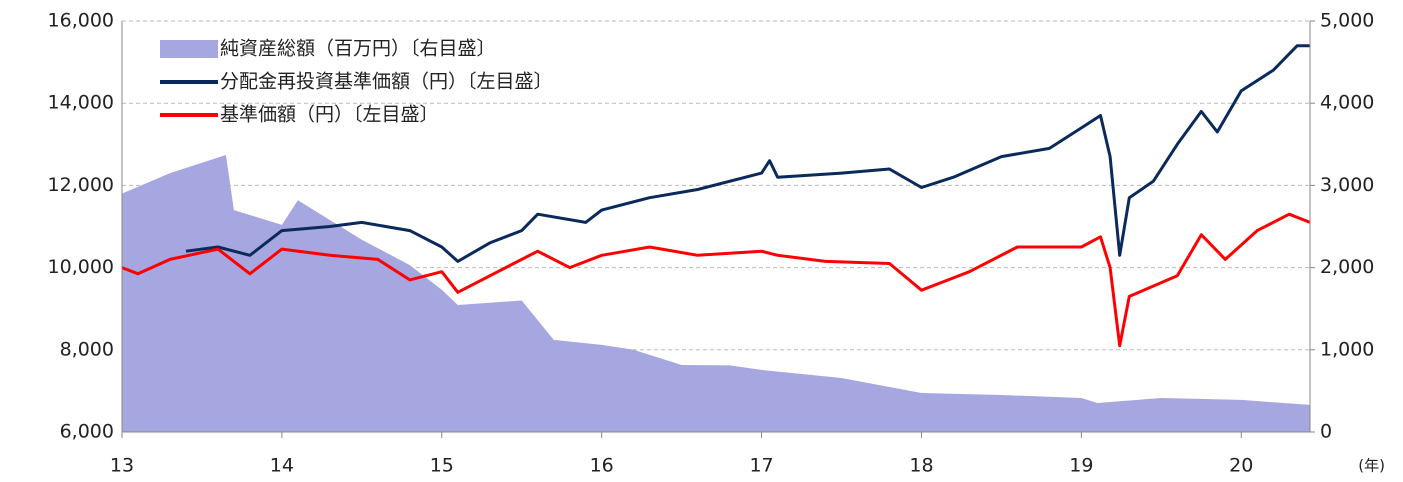  I want to click on y2-tick-label: 2,000, so click(1347, 267).